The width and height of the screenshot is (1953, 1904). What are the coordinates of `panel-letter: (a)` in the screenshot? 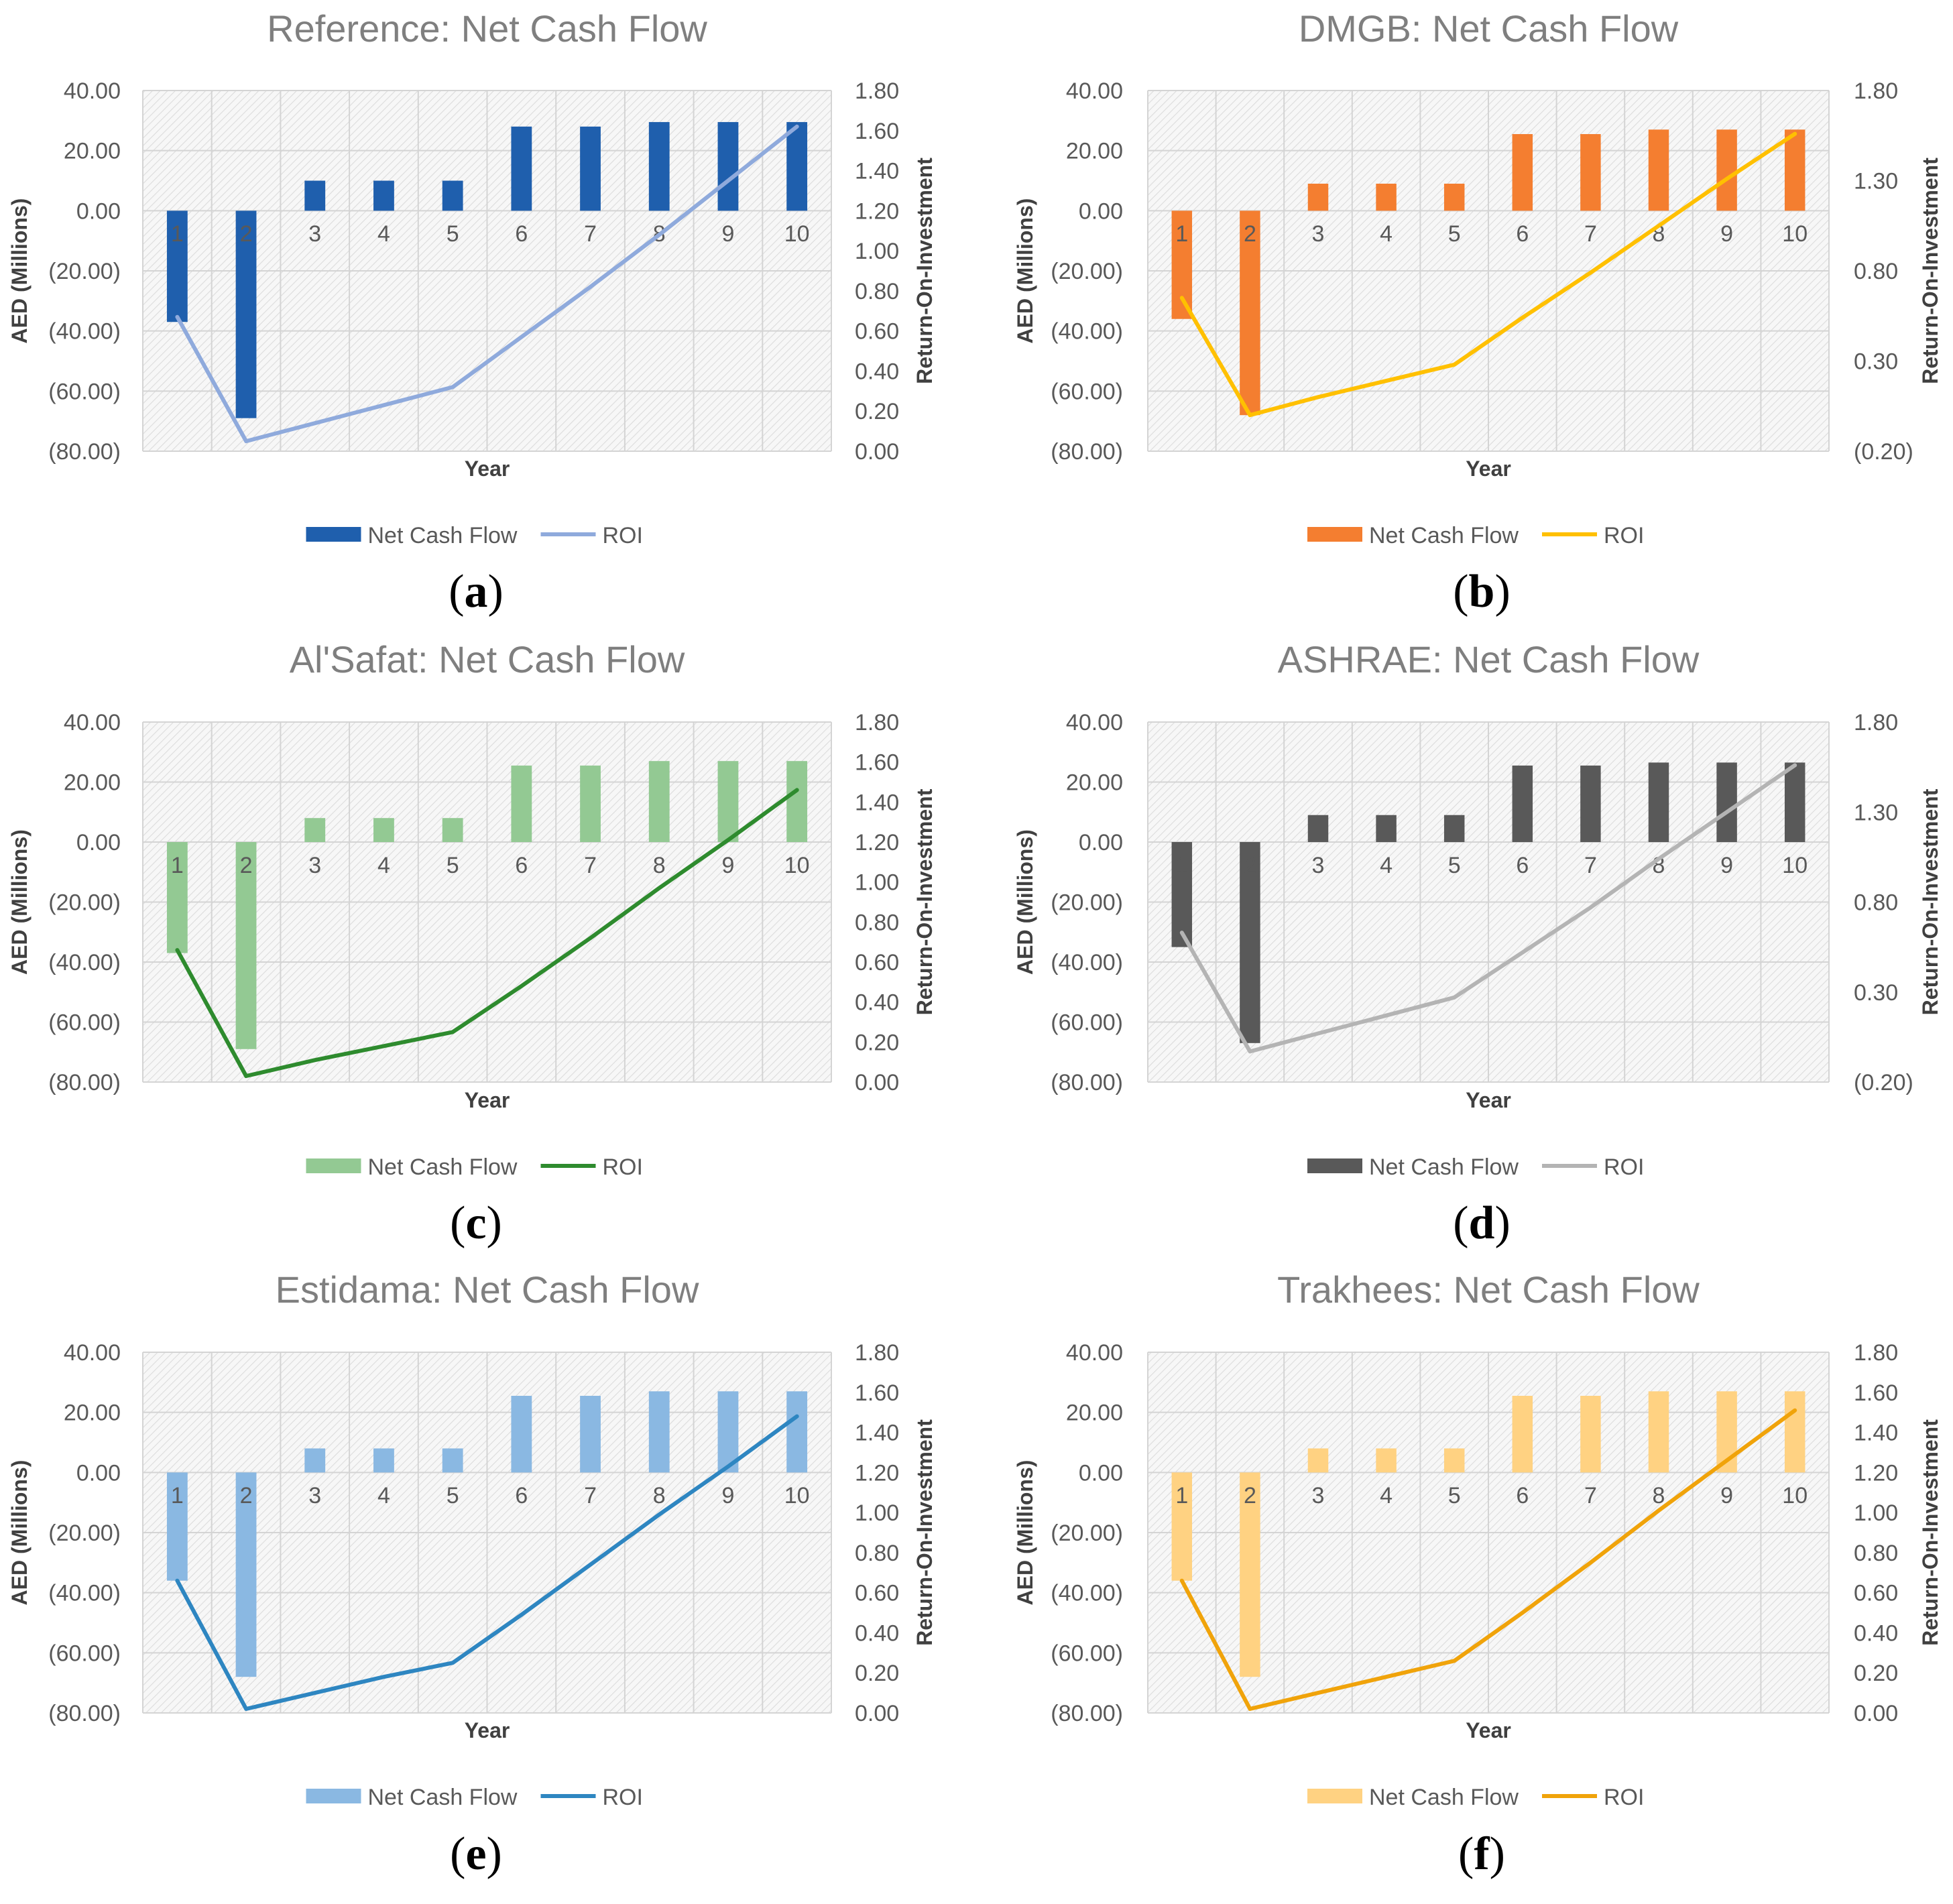 It's located at (476, 591).